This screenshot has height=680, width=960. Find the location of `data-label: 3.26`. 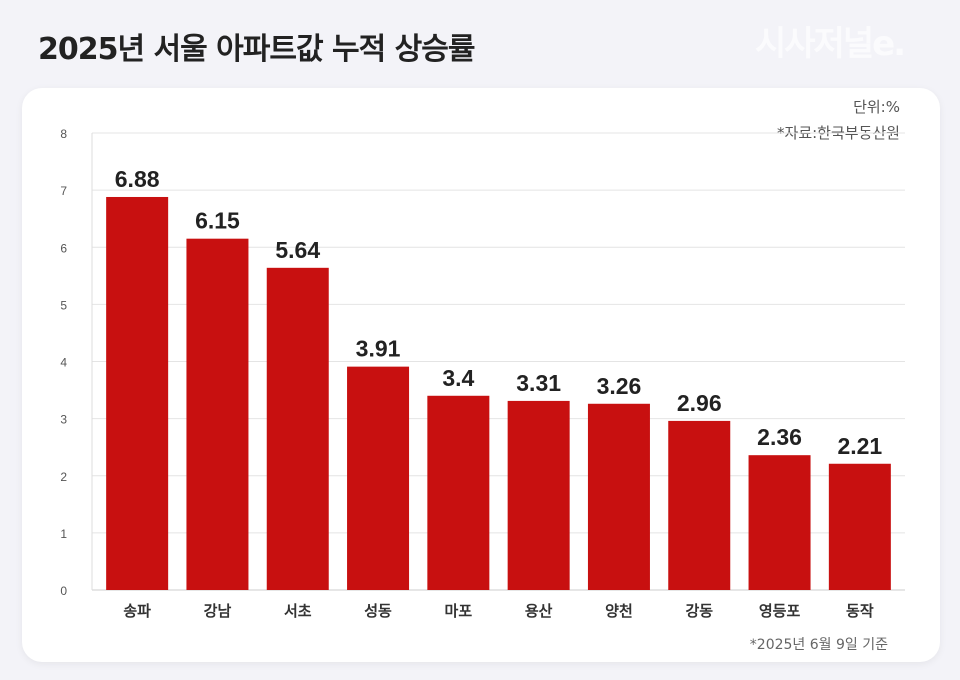

data-label: 3.26 is located at coordinates (619, 386).